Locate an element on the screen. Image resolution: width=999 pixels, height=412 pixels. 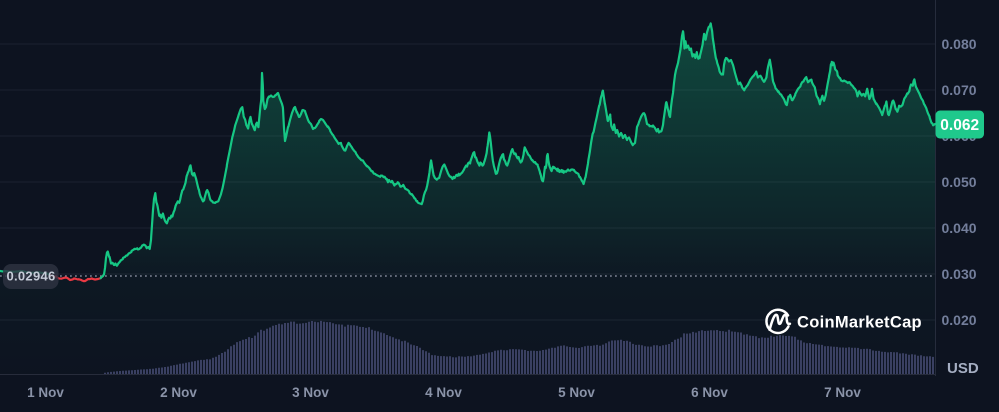
svg-text: 0.040 is located at coordinates (959, 228).